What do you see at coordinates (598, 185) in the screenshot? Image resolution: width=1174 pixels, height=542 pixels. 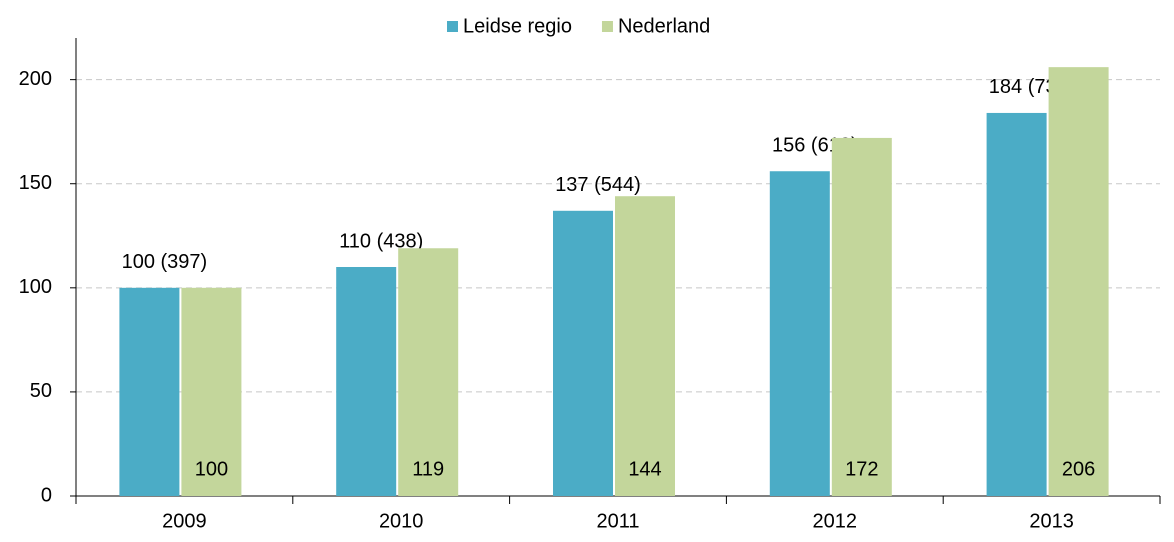 I see `value-label: 137 (544)` at bounding box center [598, 185].